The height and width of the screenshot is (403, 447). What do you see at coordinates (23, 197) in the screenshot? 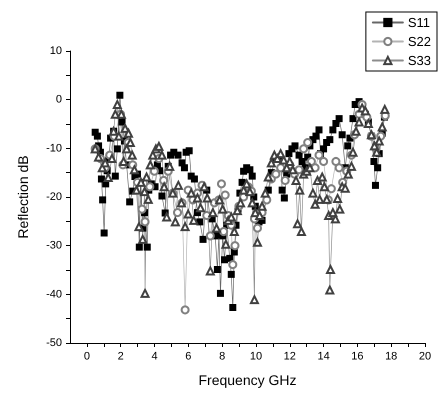
I see `y-axis-title: Reflection dB` at bounding box center [23, 197].